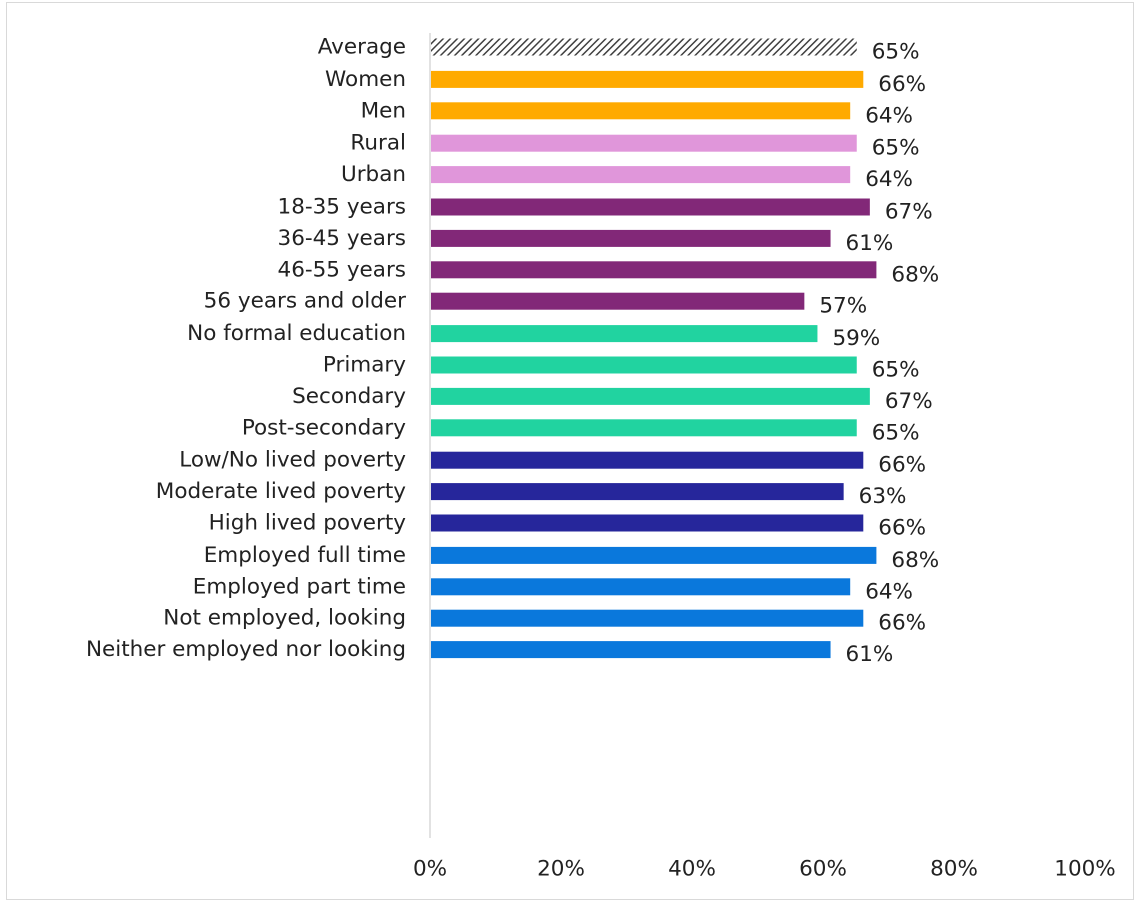  What do you see at coordinates (305, 301) in the screenshot?
I see `category-label-56-years-and-older: 56 years and older` at bounding box center [305, 301].